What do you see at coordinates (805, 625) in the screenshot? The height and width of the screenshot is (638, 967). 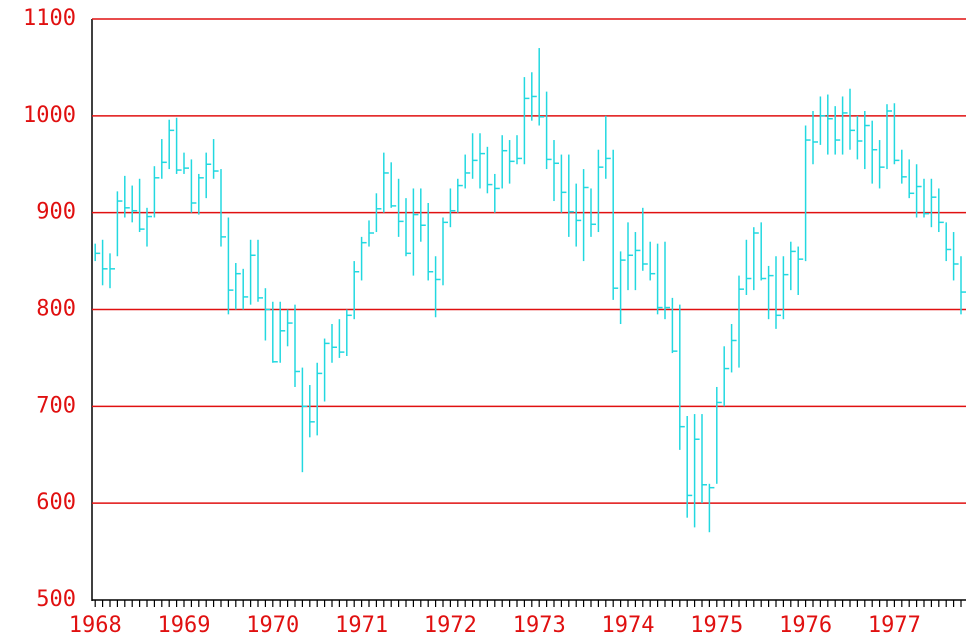 I see `x-tick-label: 1976` at bounding box center [805, 625].